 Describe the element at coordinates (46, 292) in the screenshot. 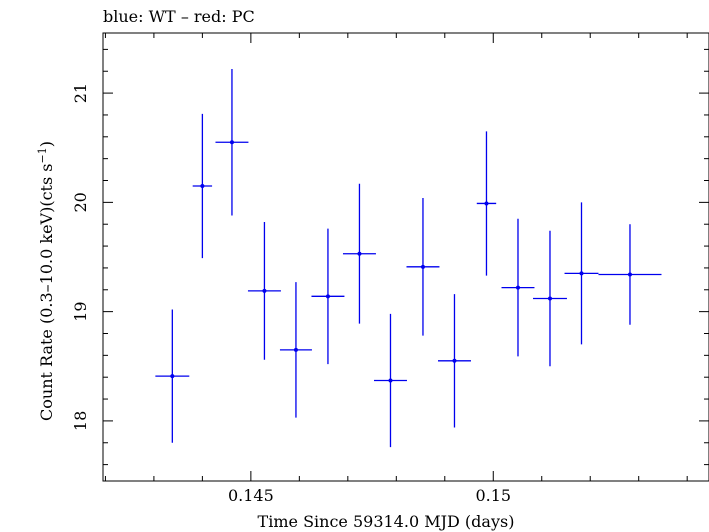

I see `y-axis-label-main: Count Rate (0.3–10.0 keV)(cts s` at that location.